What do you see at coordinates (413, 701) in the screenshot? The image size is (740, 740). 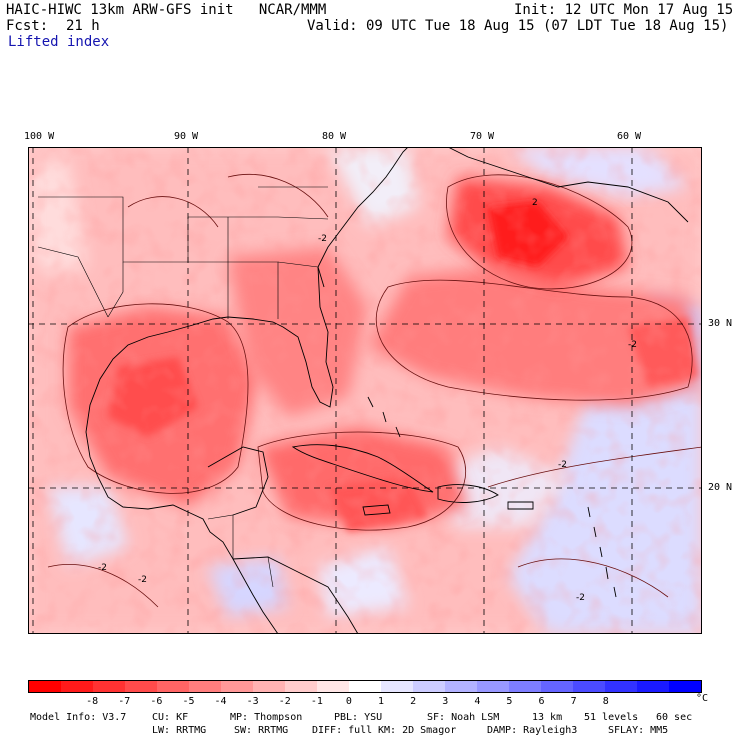 I see `colorbar-tick-label: 2` at bounding box center [413, 701].